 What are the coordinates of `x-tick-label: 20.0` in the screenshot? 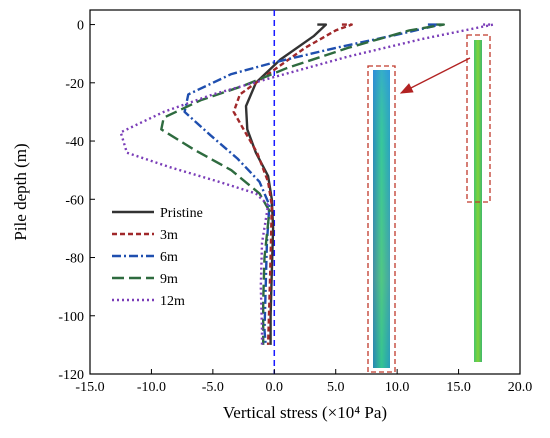 It's located at (520, 387).